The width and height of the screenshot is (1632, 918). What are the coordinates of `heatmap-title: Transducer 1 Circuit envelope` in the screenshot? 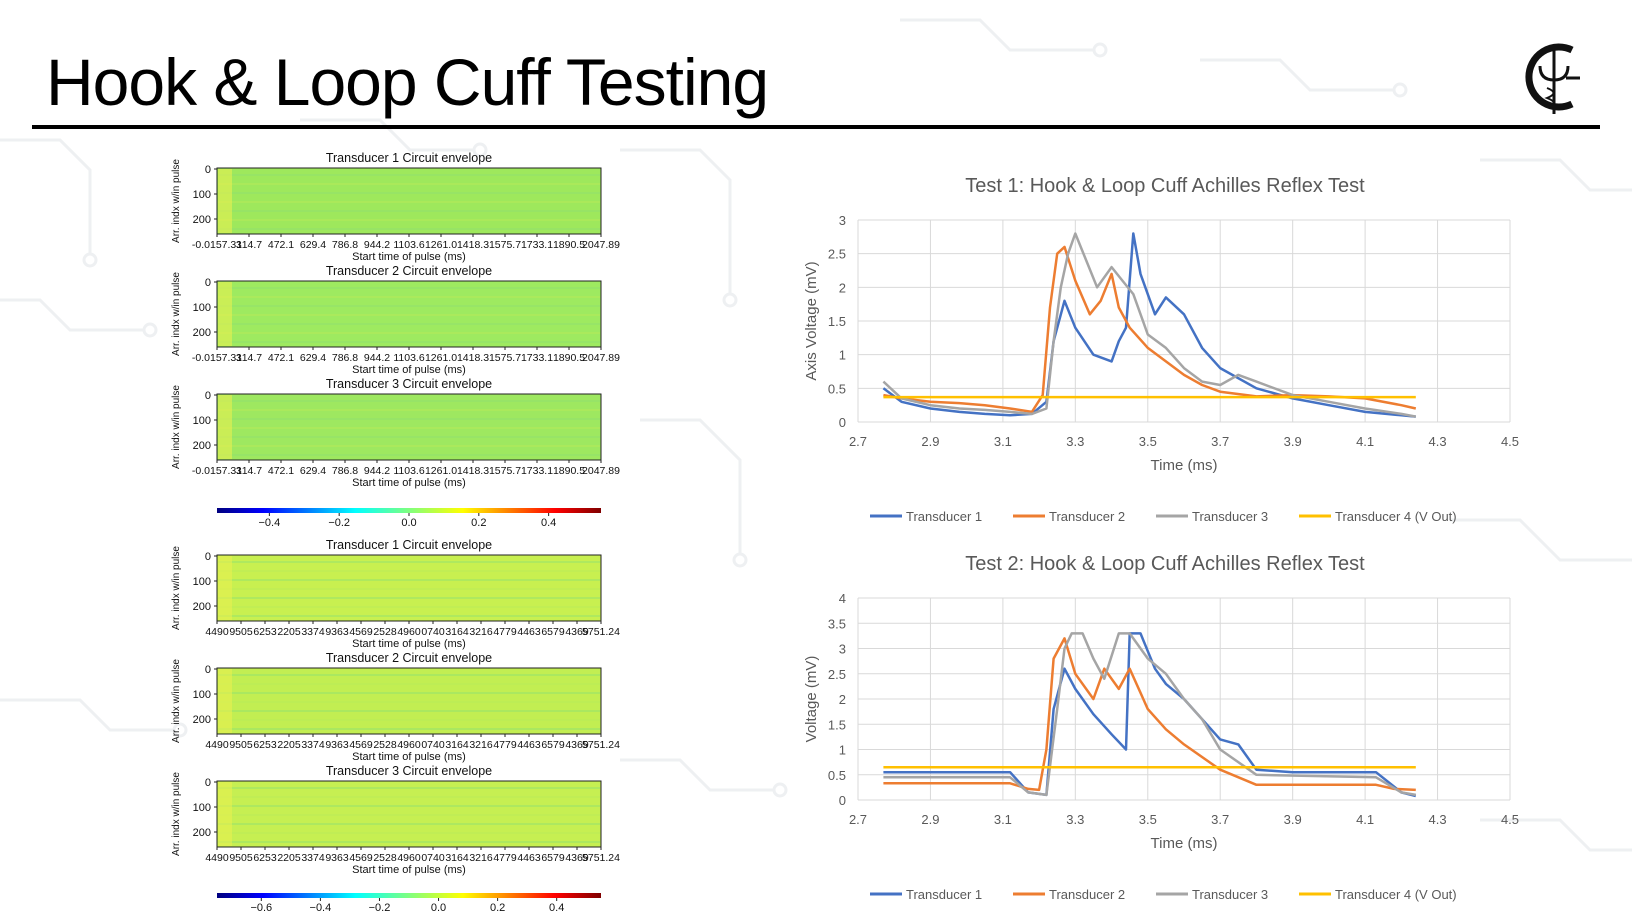 It's located at (409, 158).